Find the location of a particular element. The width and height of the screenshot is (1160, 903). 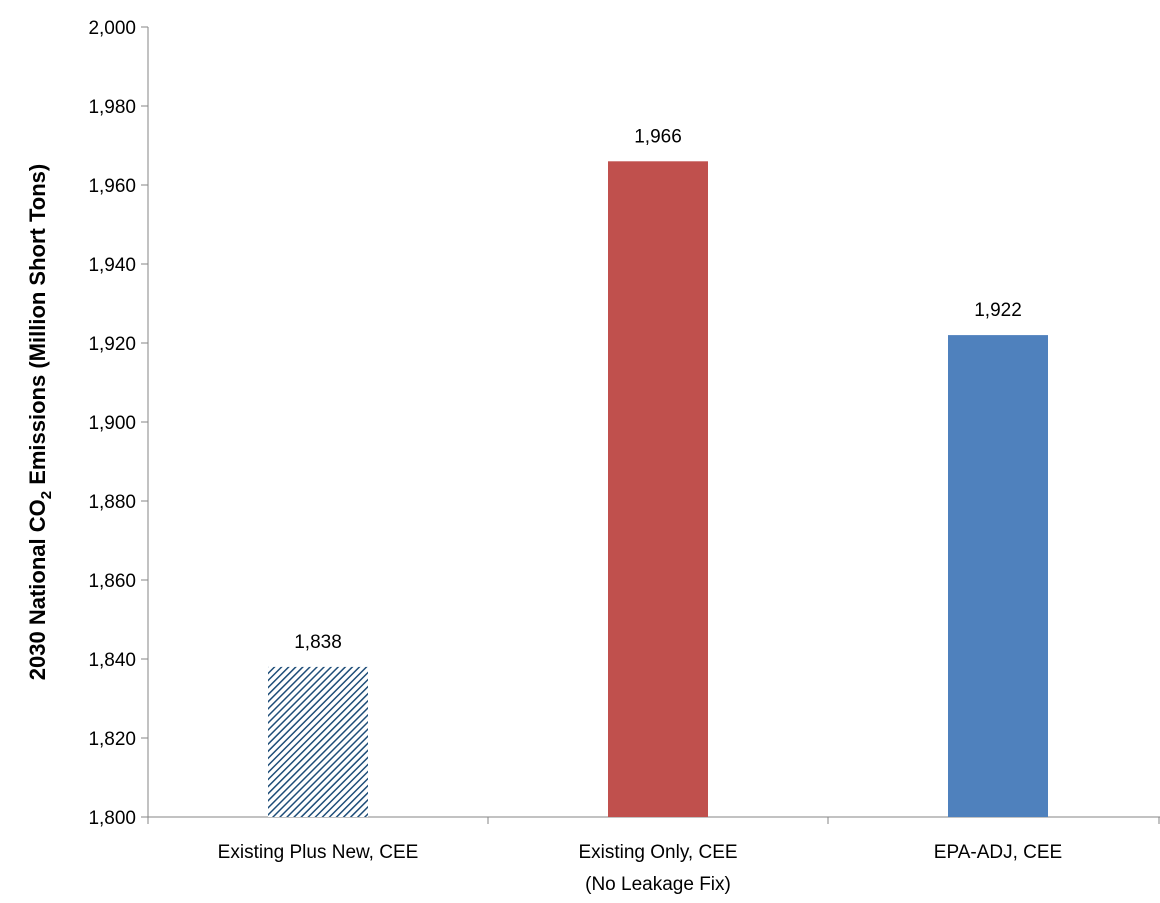

y-tick-label: 1,960 is located at coordinates (112, 186).